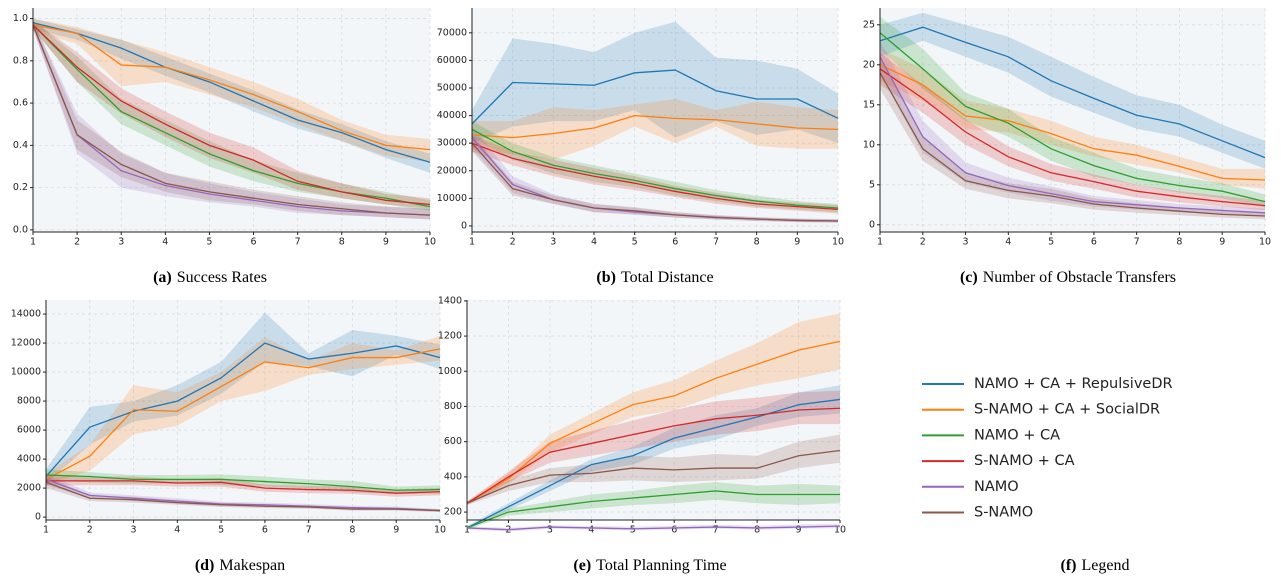 The image size is (1281, 580). What do you see at coordinates (1068, 277) in the screenshot?
I see `caption: (c) Number of Obstacle Transfers` at bounding box center [1068, 277].